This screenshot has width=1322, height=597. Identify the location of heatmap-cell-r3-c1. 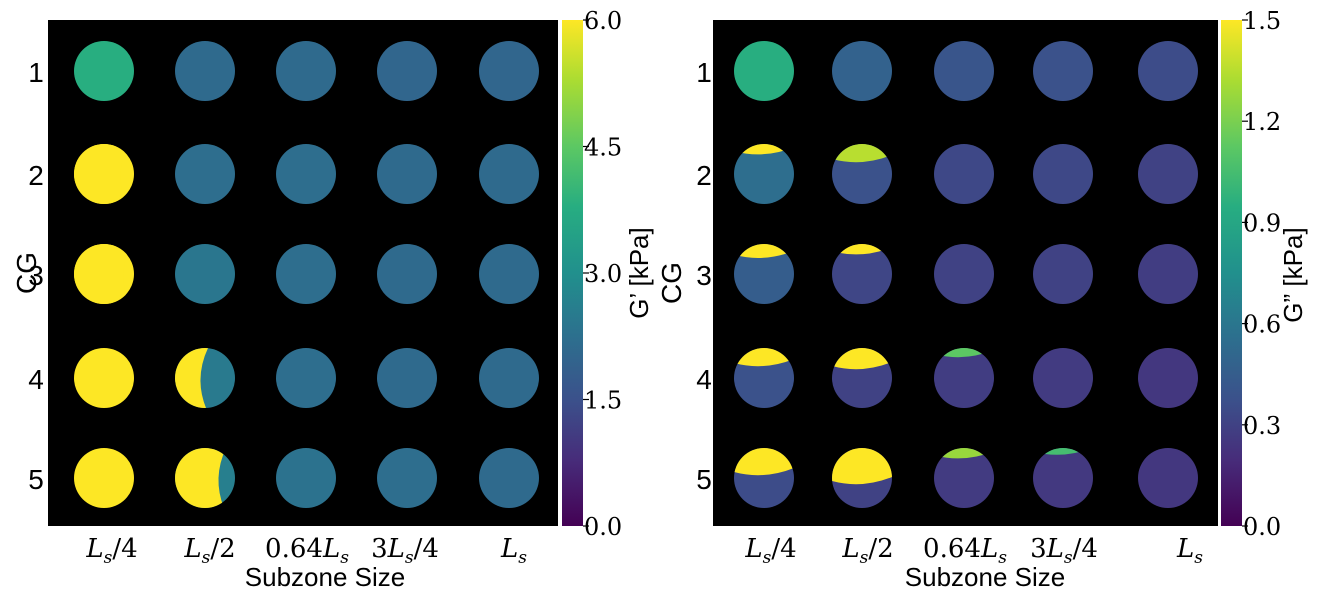
(764, 274).